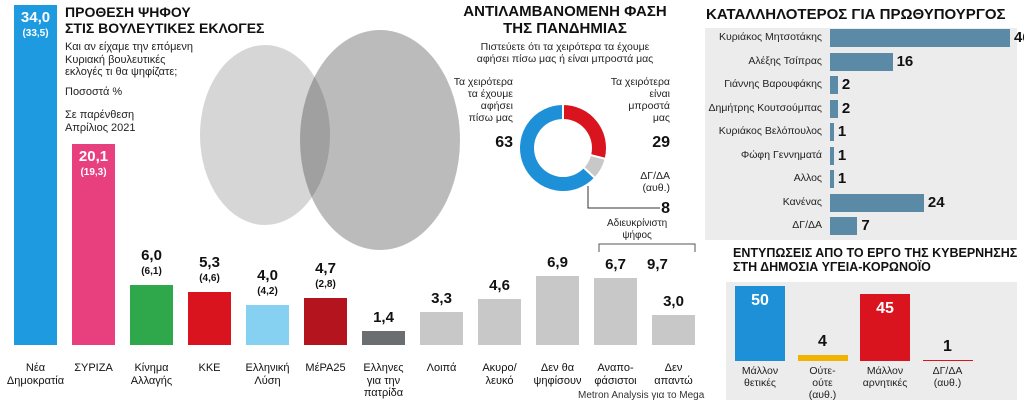 The image size is (1024, 405). What do you see at coordinates (781, 154) in the screenshot?
I see `category-label: Φώφη Γεννηματά` at bounding box center [781, 154].